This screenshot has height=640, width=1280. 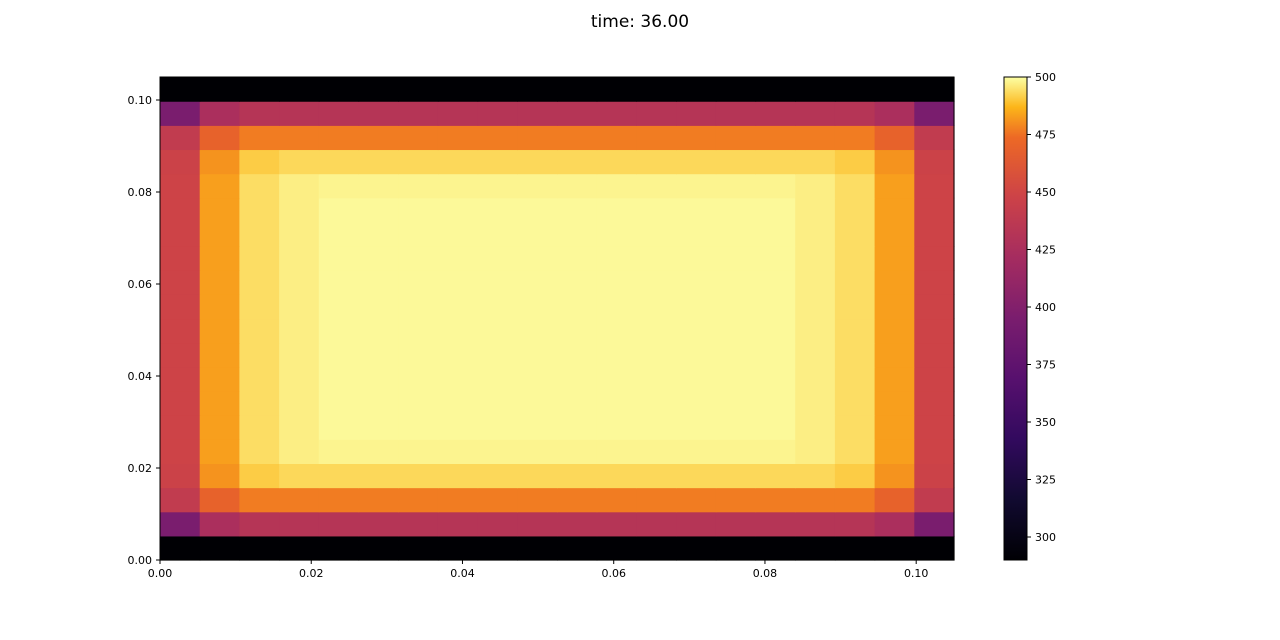 What do you see at coordinates (765, 573) in the screenshot?
I see `x-tick-label: 0.08` at bounding box center [765, 573].